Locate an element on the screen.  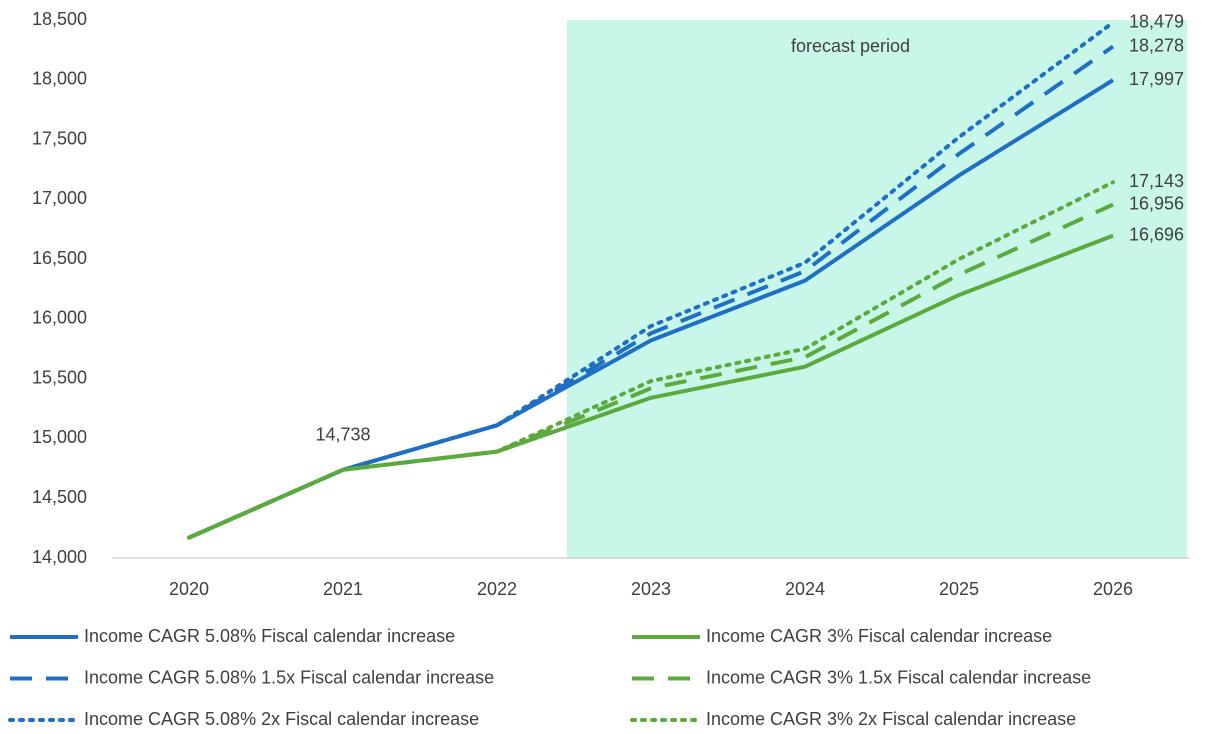
y-tick-label: 15,500 is located at coordinates (59, 377).